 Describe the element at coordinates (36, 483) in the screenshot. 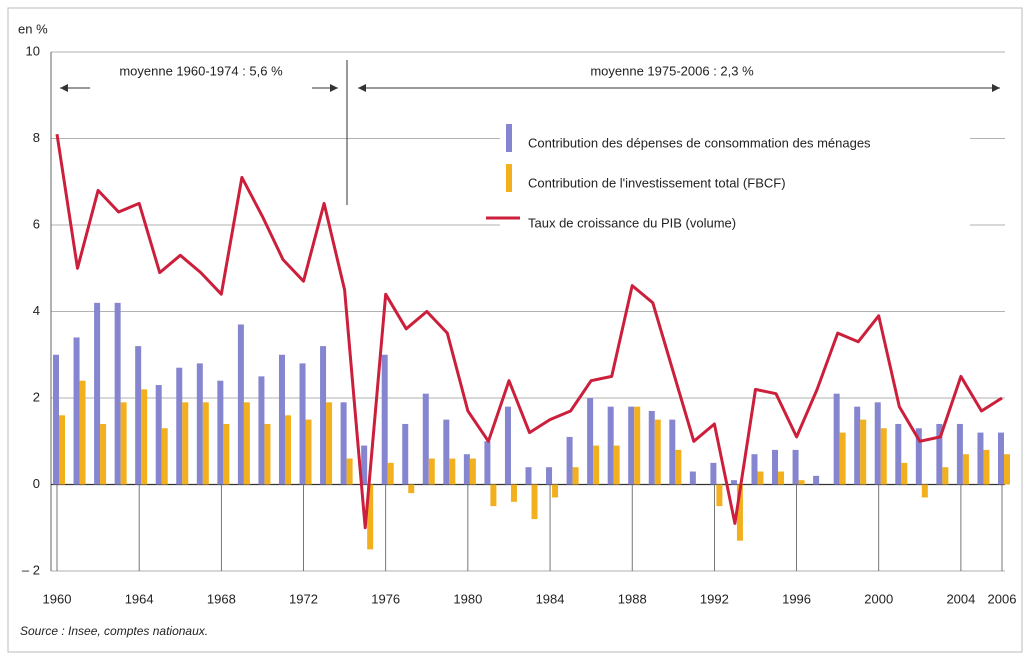

I see `y-tick-label: 0` at that location.